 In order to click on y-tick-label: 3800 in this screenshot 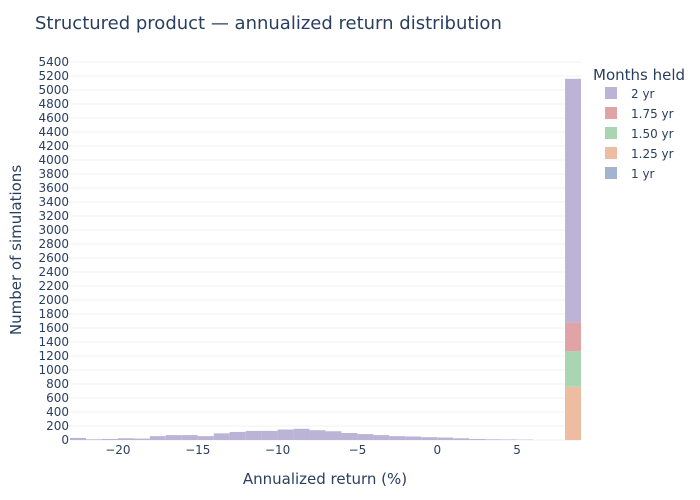, I will do `click(53, 174)`.